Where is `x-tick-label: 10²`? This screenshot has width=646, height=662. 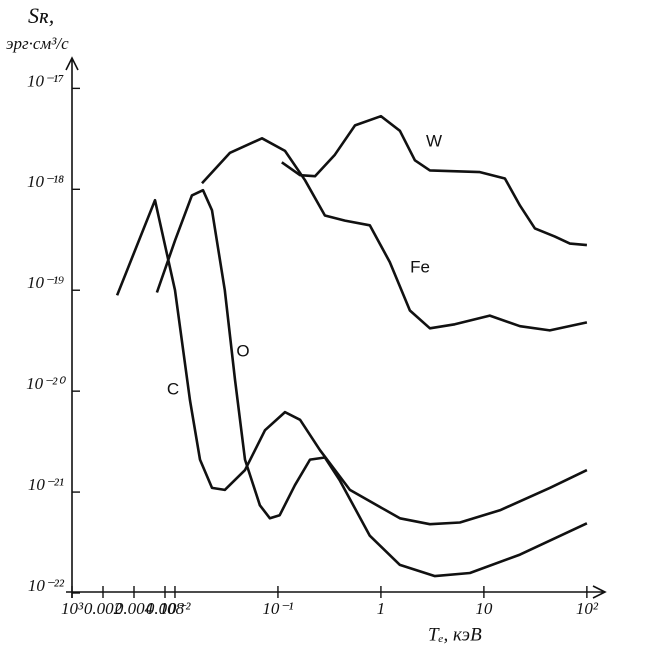 x-tick-label: 10² is located at coordinates (587, 608).